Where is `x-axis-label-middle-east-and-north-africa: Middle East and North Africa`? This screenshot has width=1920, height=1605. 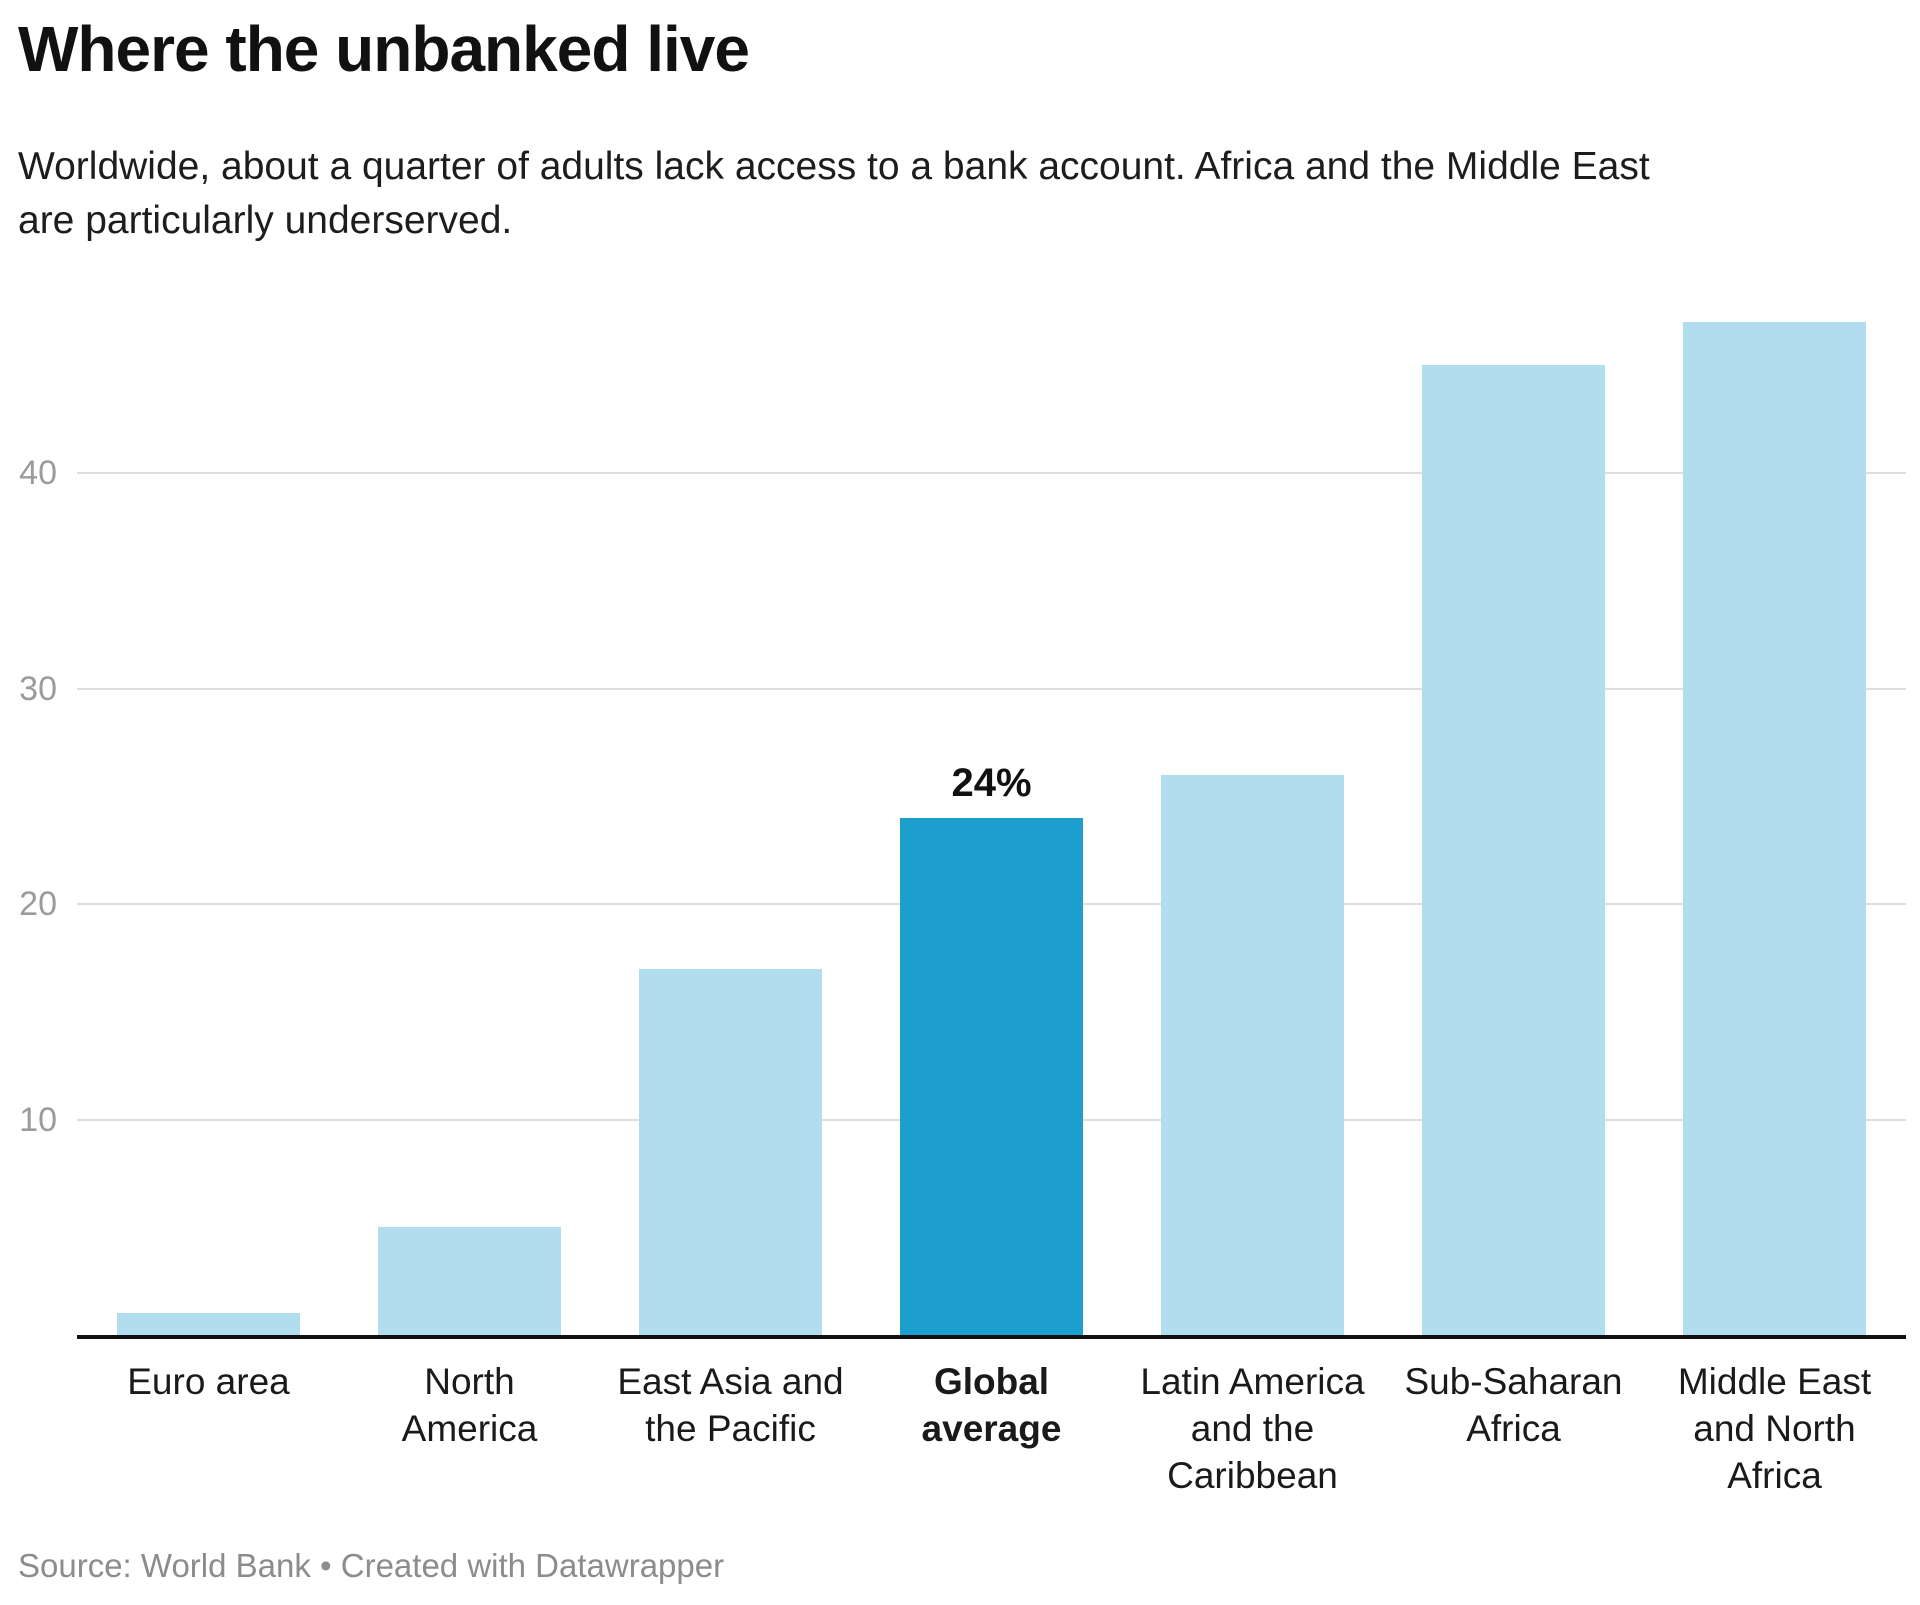 x-axis-label-middle-east-and-north-africa: Middle East and North Africa is located at coordinates (1775, 1428).